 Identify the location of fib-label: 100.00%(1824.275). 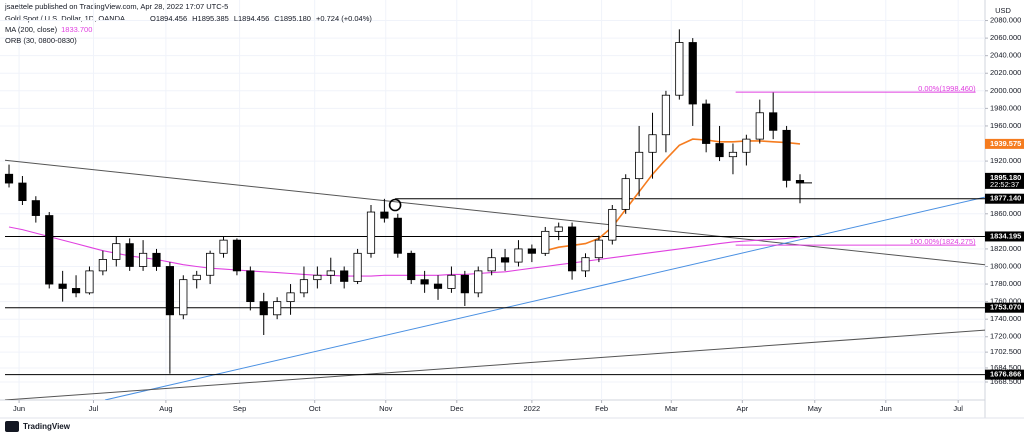
(943, 241).